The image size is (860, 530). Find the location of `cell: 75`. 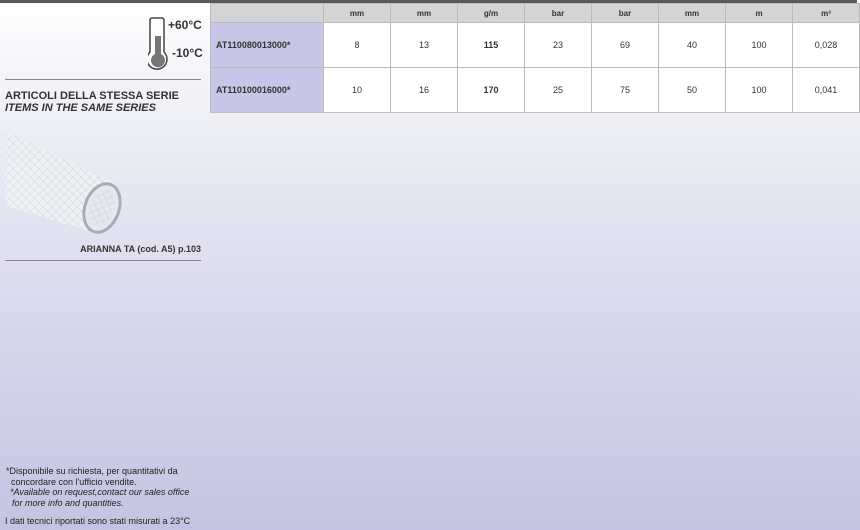

cell: 75 is located at coordinates (625, 90).